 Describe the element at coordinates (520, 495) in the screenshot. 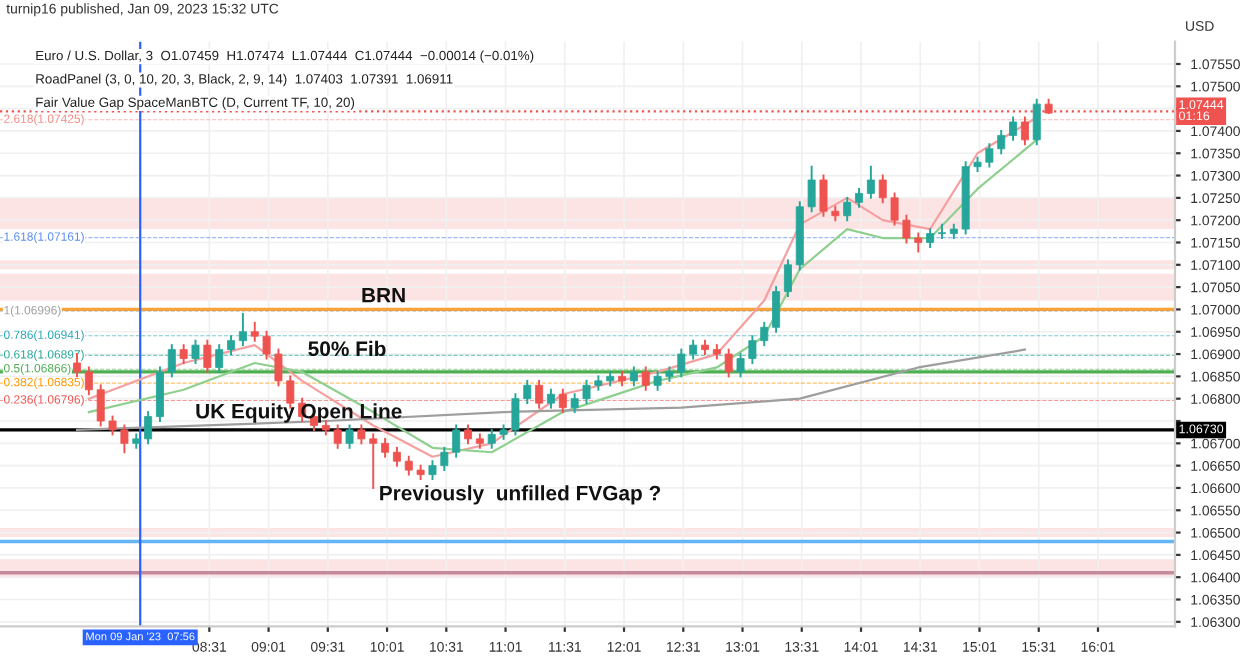

I see `annotation: Previously unfilled FVGap ?` at that location.